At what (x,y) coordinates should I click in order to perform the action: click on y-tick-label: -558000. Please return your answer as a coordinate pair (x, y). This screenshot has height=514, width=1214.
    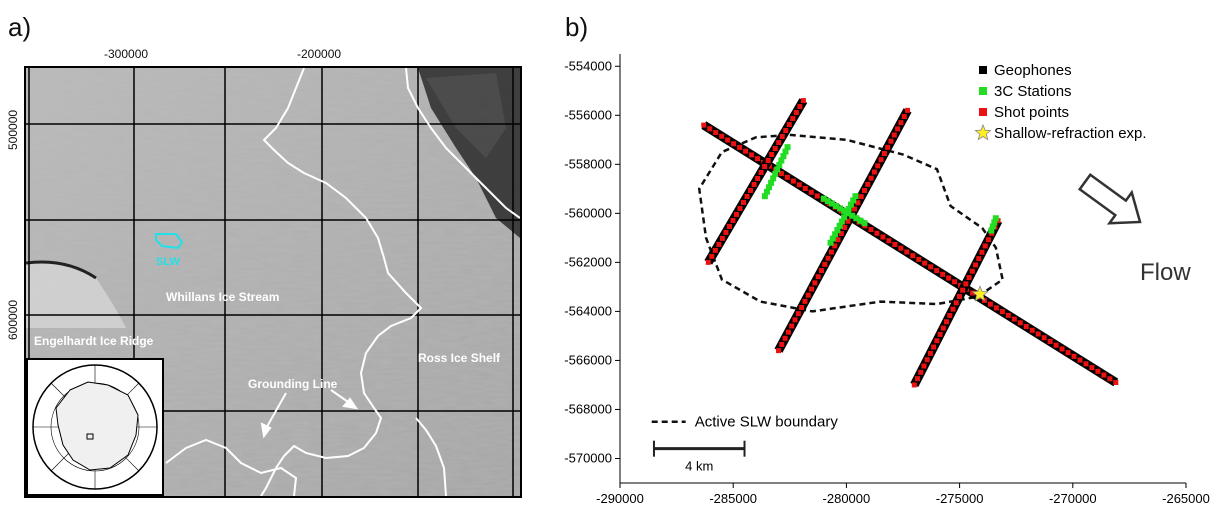
    Looking at the image, I should click on (588, 163).